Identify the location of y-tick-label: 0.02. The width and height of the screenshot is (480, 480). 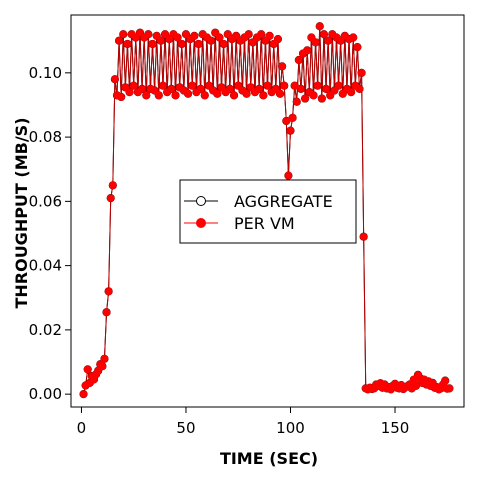
(45, 330).